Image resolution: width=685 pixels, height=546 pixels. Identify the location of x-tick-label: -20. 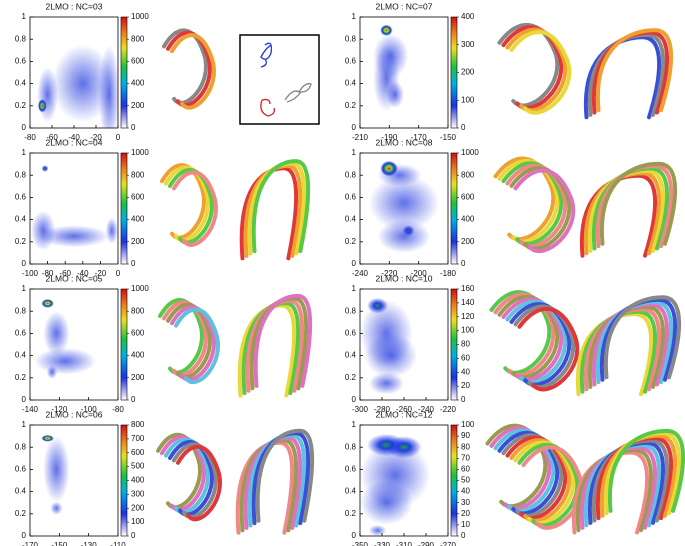
(96, 137).